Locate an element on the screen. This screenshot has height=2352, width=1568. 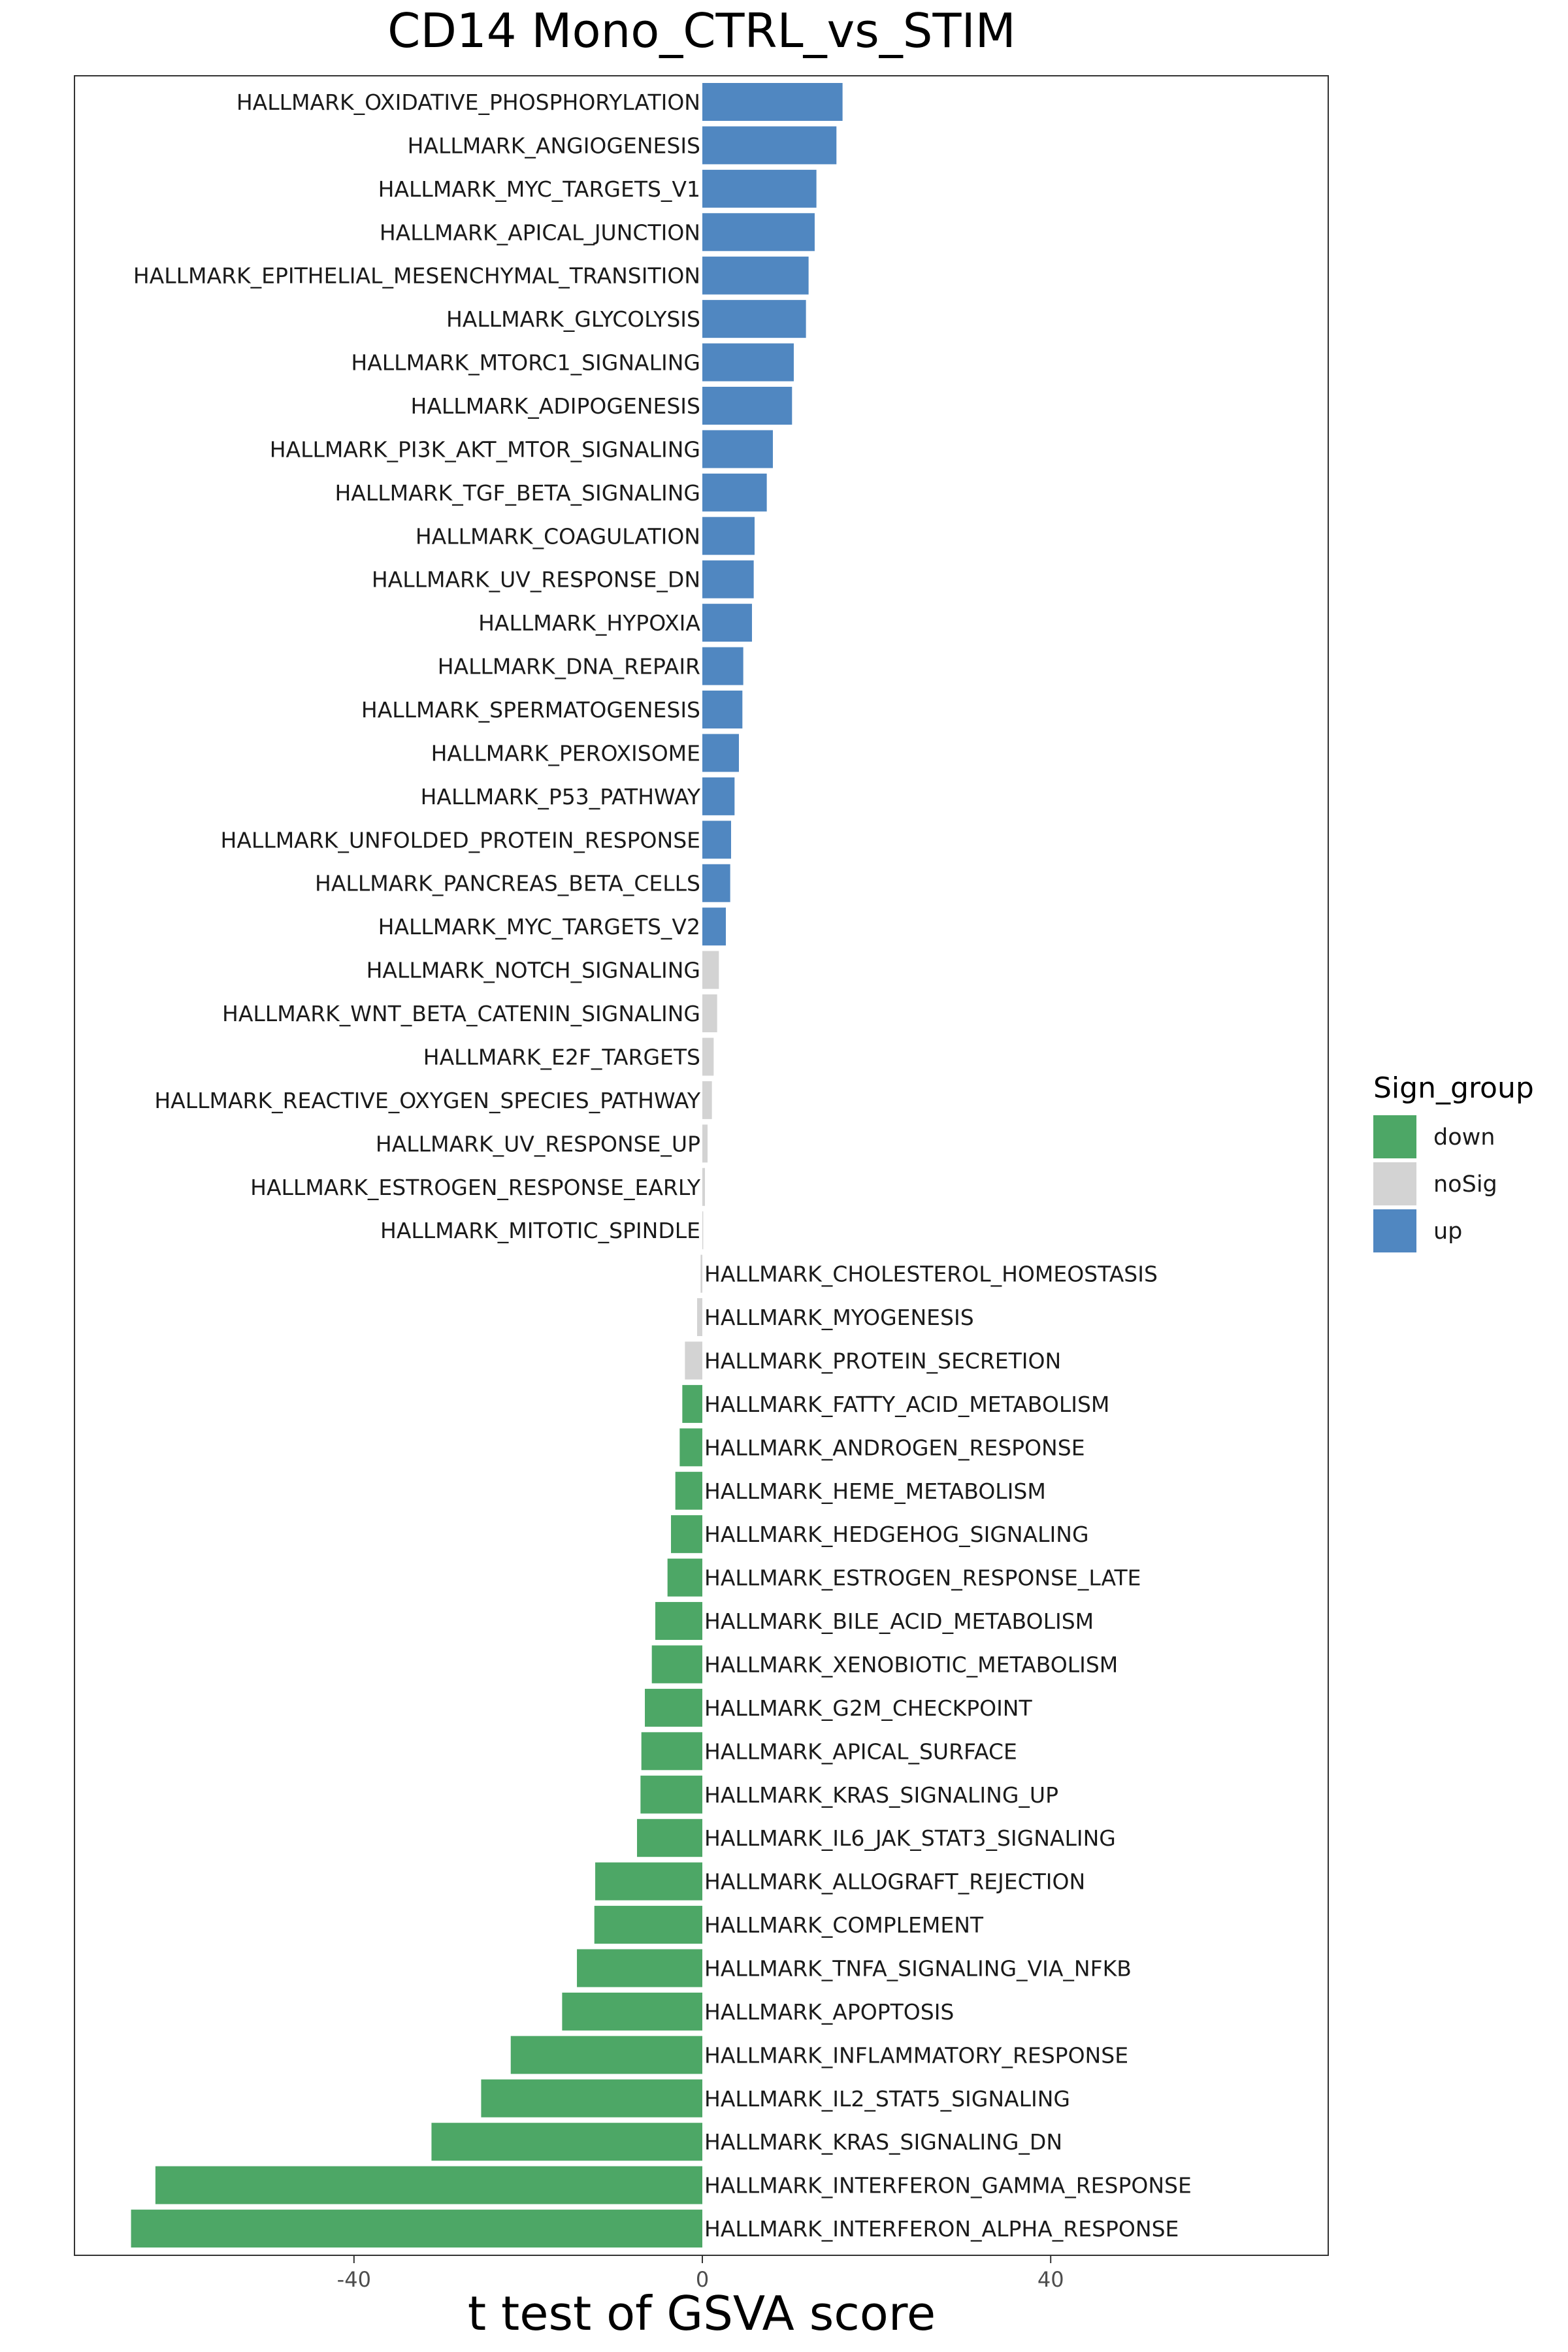
bar-label: HALLMARK_MITOTIC_SPINDLE is located at coordinates (540, 1230).